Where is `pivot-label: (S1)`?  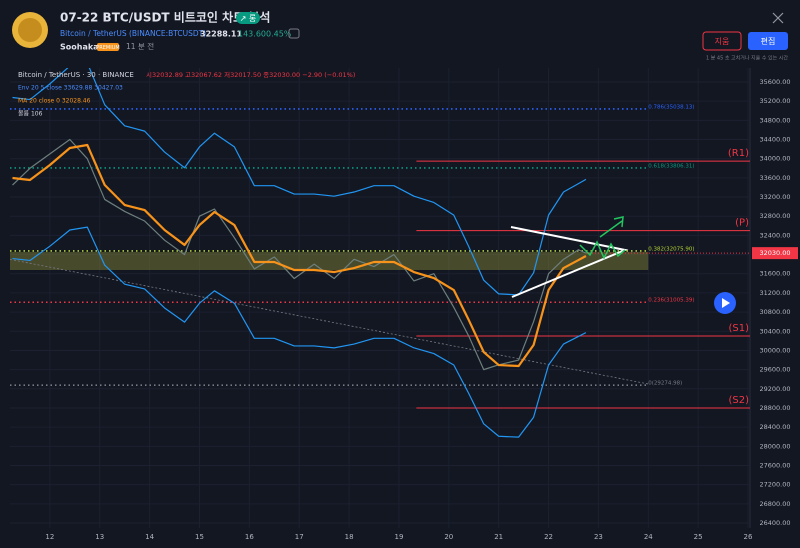
pivot-label: (S1) is located at coordinates (738, 328).